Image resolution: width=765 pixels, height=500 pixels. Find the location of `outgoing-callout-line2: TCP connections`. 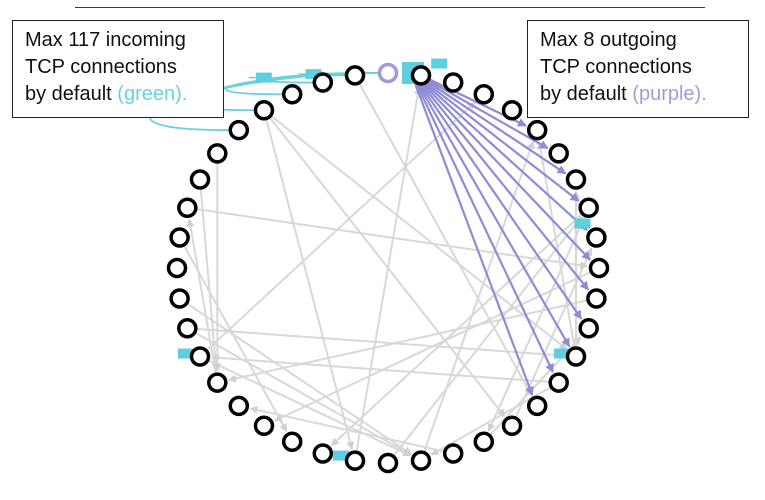

outgoing-callout-line2: TCP connections is located at coordinates (616, 67).